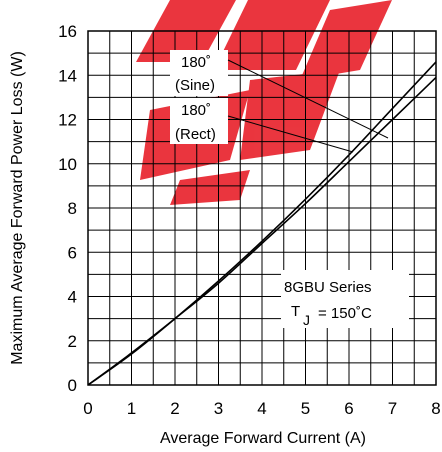  Describe the element at coordinates (67, 75) in the screenshot. I see `y-tick-label: 14` at that location.